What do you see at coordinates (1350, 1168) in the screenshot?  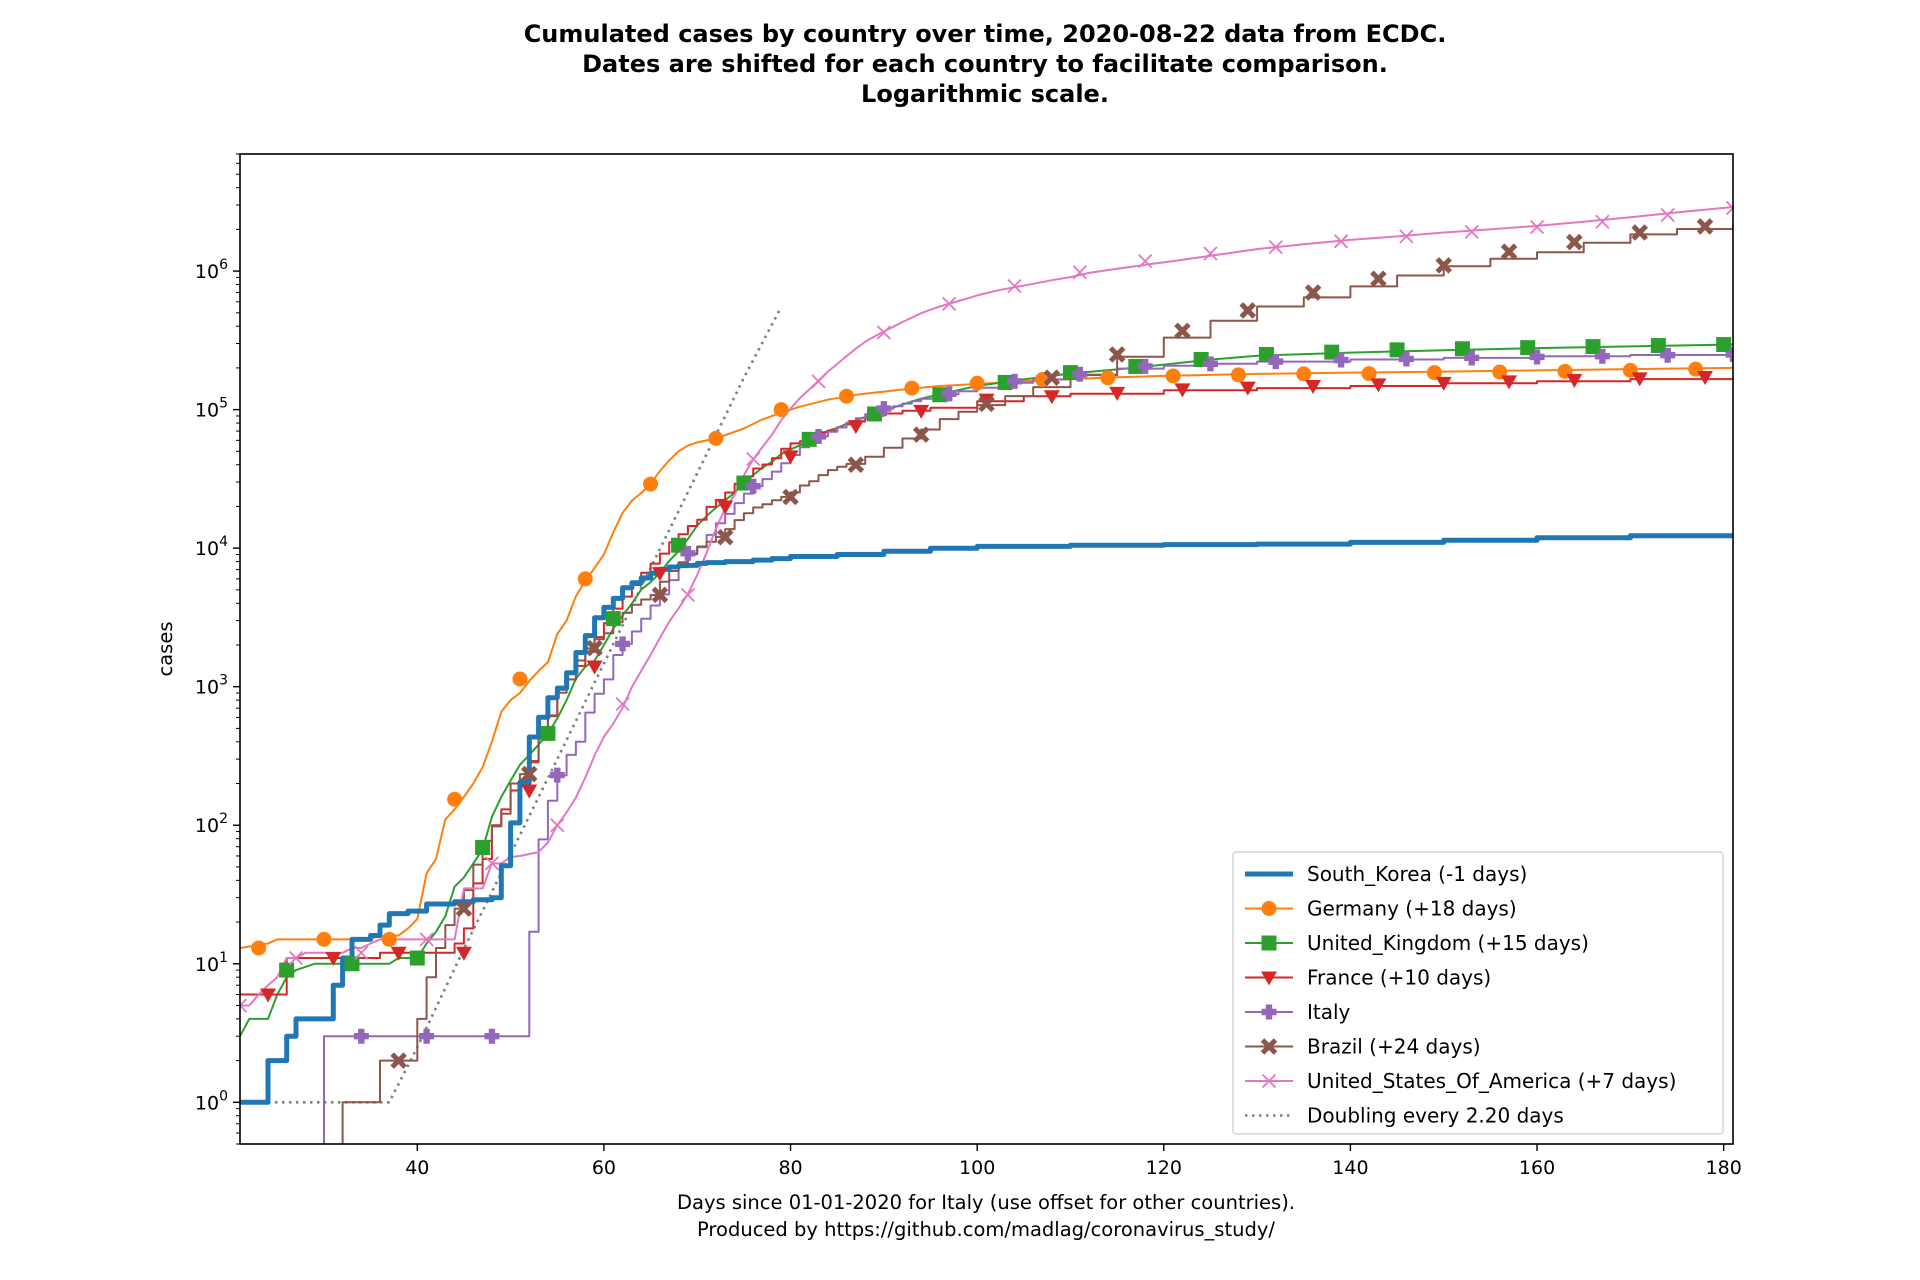 I see `x-tick-label: 140` at bounding box center [1350, 1168].